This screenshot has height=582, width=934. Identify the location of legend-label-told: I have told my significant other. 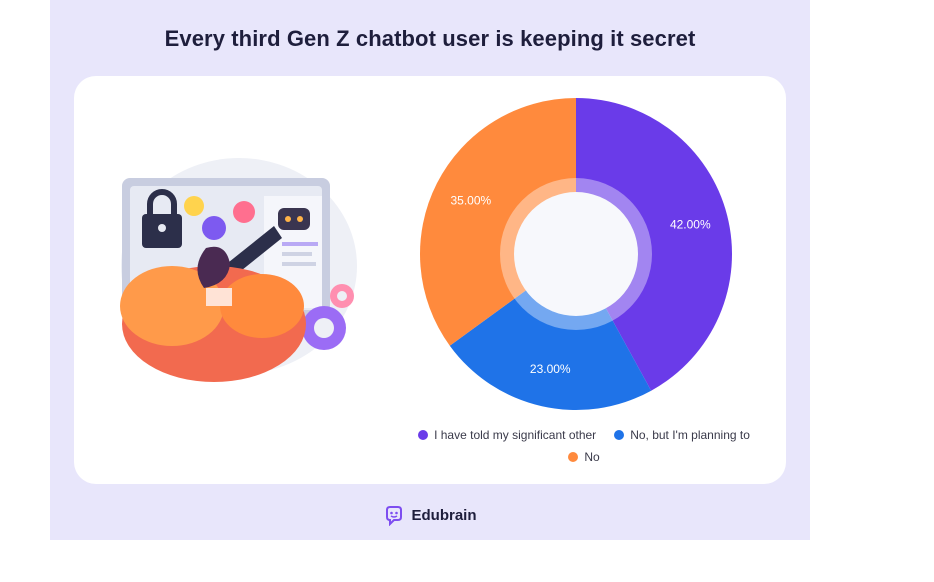
(515, 435).